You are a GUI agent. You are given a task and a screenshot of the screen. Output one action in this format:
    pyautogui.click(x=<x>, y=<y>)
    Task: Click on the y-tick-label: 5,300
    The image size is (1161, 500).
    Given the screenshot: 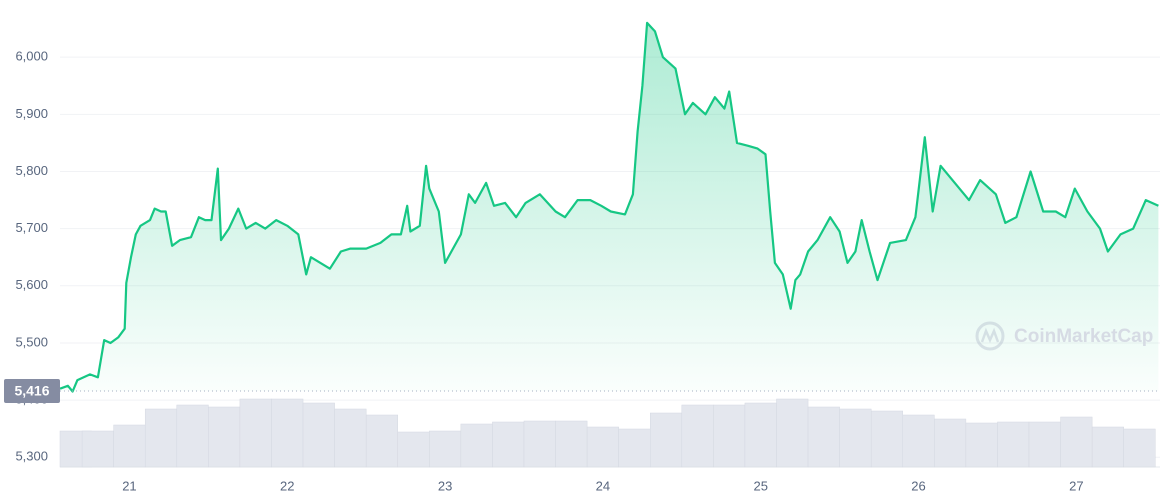 What is the action you would take?
    pyautogui.click(x=31, y=456)
    